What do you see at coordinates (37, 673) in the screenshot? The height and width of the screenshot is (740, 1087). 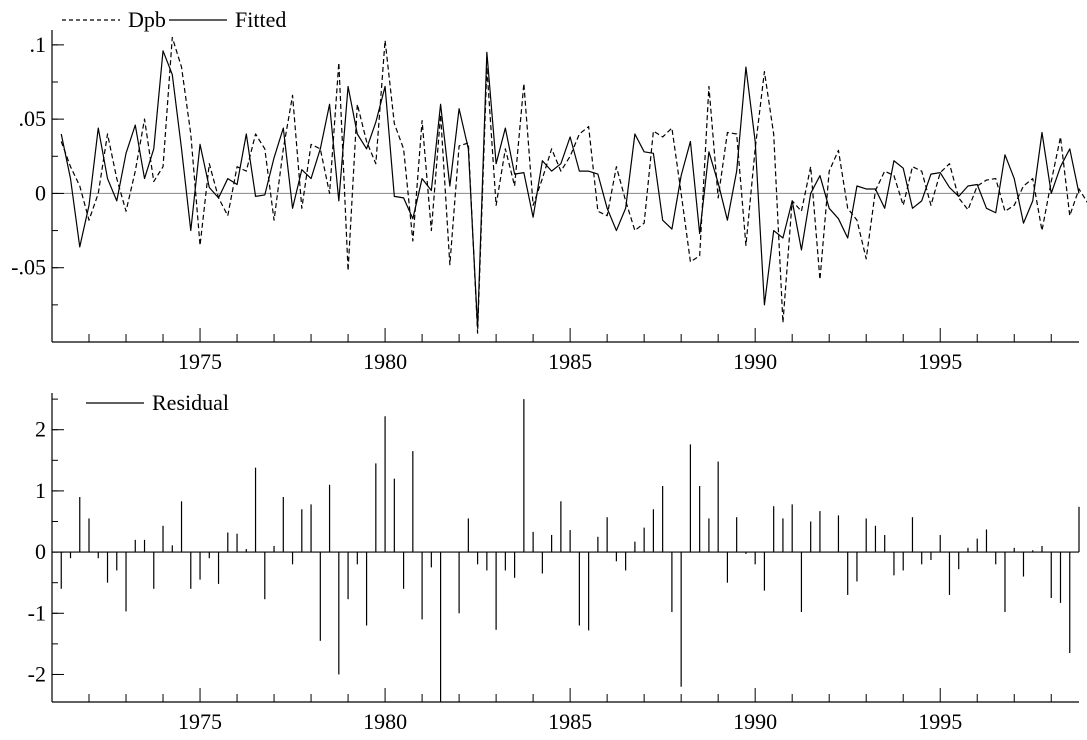 I see `y-tick-label: -2` at bounding box center [37, 673].